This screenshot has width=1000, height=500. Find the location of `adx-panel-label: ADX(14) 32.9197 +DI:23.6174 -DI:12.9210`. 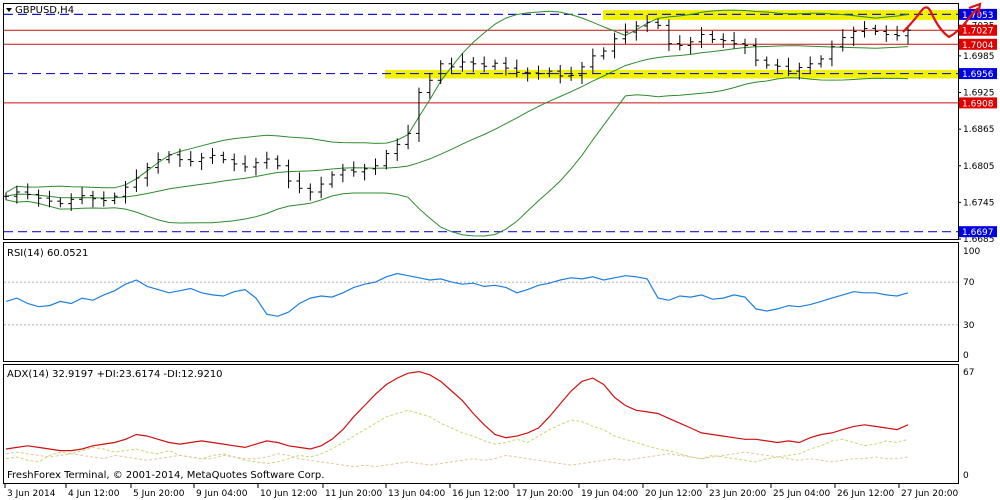

adx-panel-label: ADX(14) 32.9197 +DI:23.6174 -DI:12.9210 is located at coordinates (115, 374).